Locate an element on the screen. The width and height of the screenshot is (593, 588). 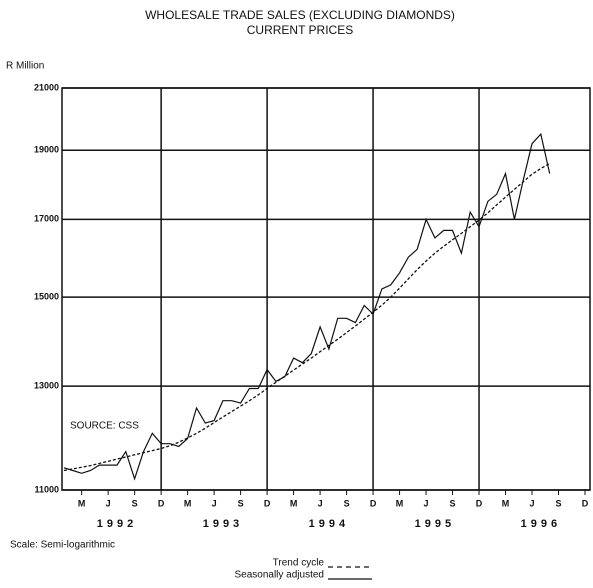
year-label: 1994 is located at coordinates (329, 524).